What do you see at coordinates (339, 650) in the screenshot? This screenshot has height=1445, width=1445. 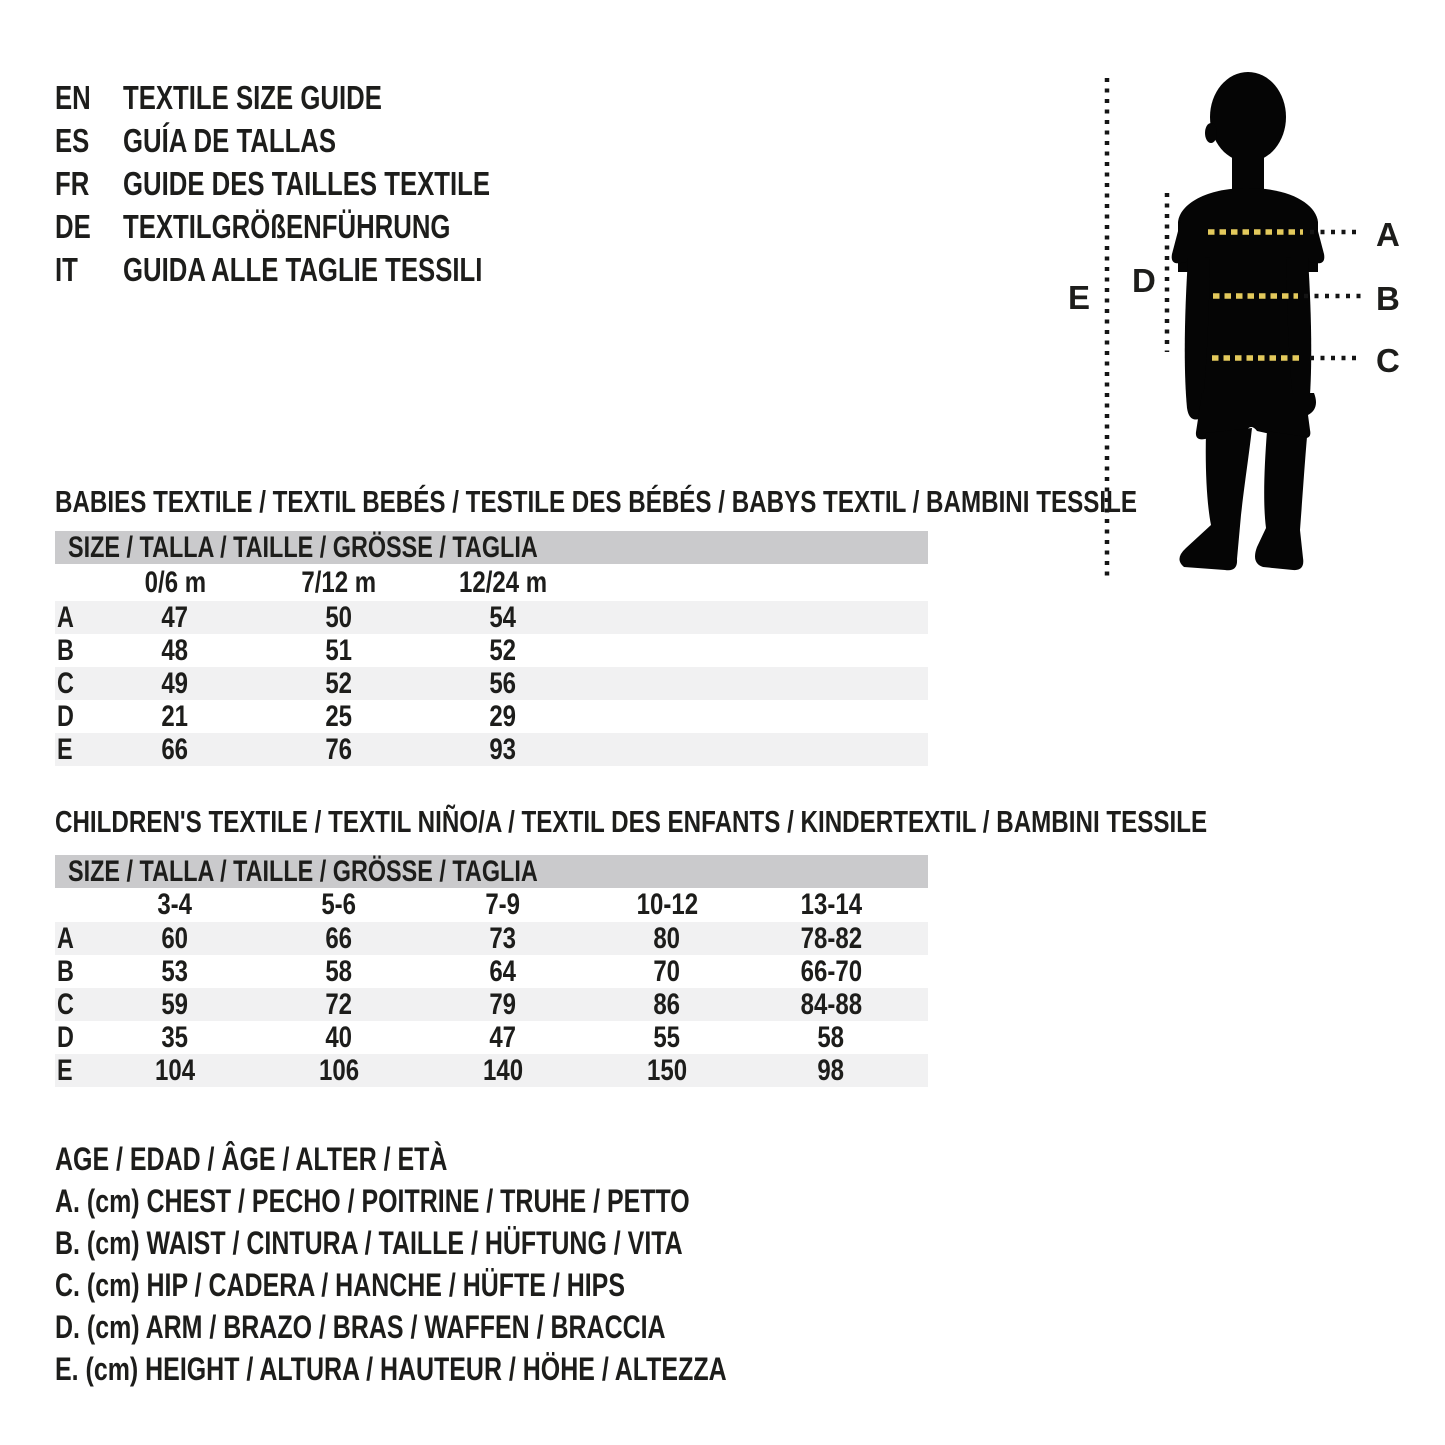 I see `babies-cell-value-text: 51` at bounding box center [339, 650].